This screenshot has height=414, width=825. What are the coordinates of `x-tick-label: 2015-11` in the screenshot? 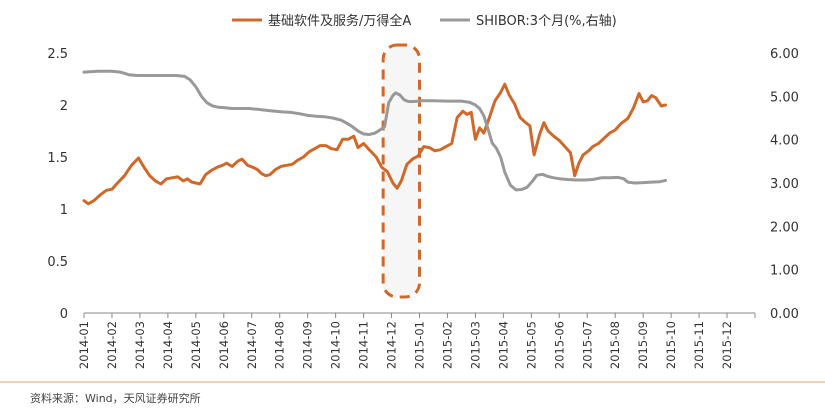 It's located at (699, 345).